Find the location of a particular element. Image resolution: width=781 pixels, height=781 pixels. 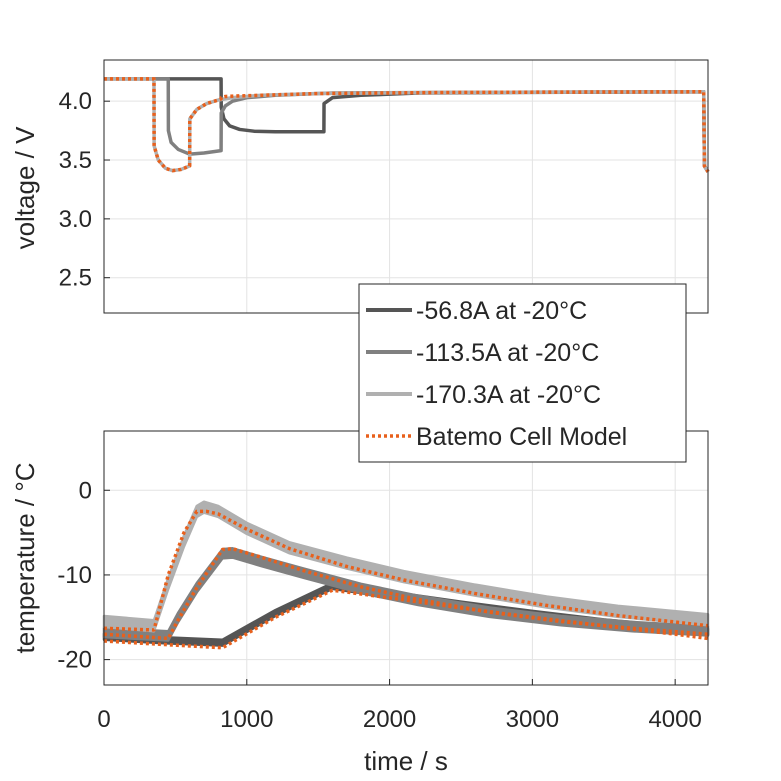

legend-box is located at coordinates (522, 373).